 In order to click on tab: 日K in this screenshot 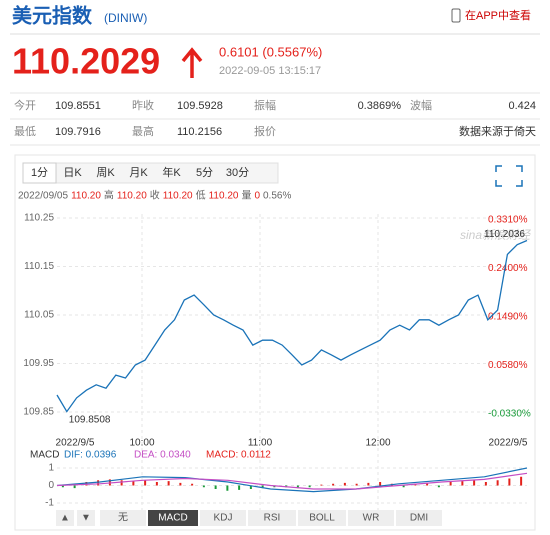, I will do `click(72, 173)`.